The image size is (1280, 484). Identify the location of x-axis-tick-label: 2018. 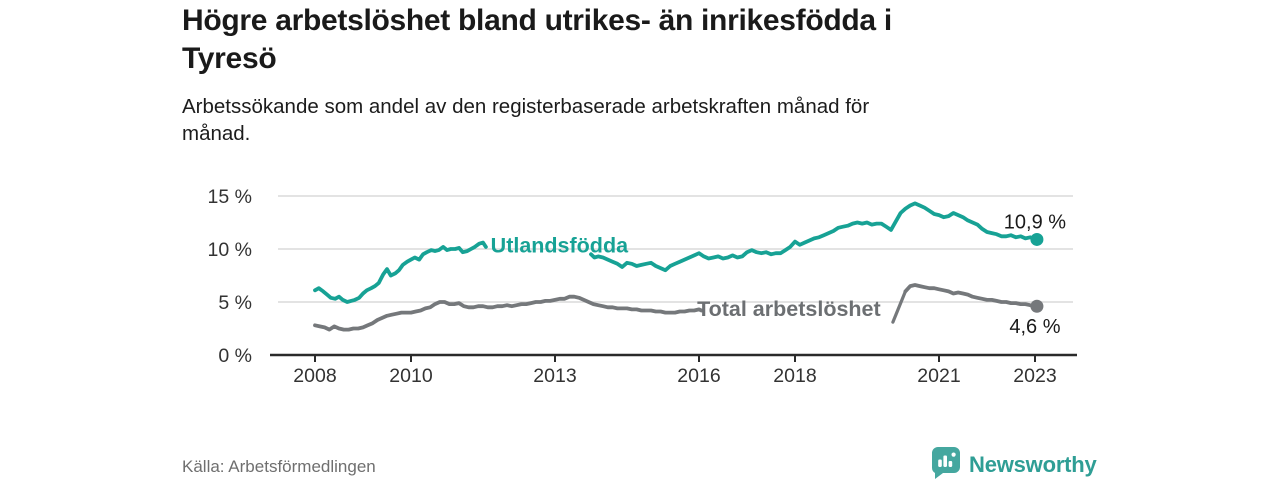
(794, 376).